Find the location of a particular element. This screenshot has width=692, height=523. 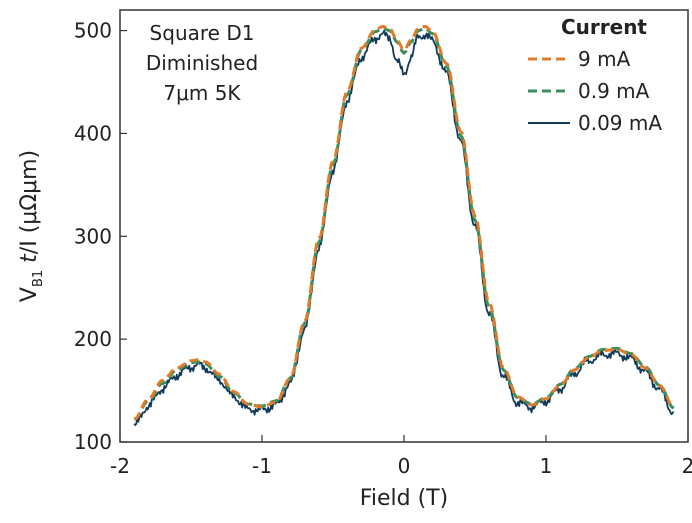

legend-title: Current is located at coordinates (604, 27).